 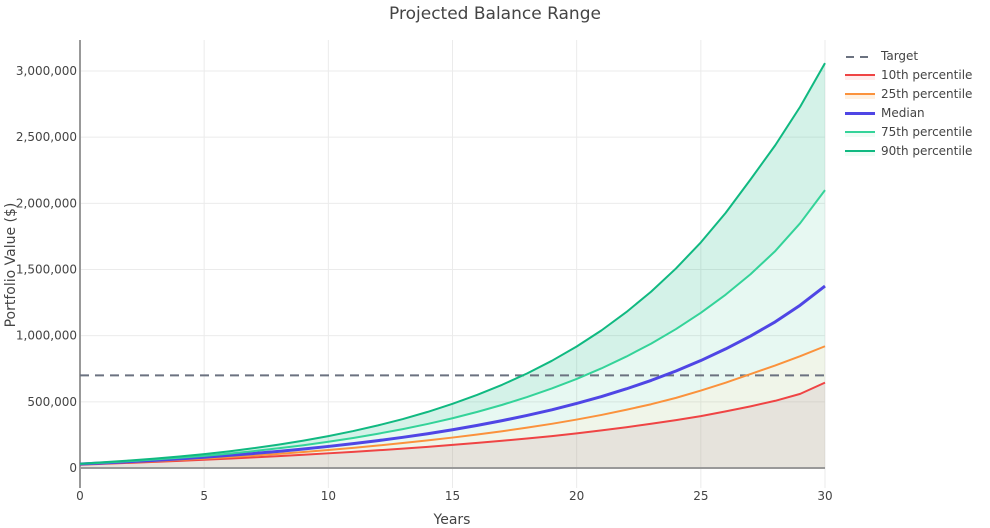 I want to click on x-tick-label: 10, so click(x=328, y=496).